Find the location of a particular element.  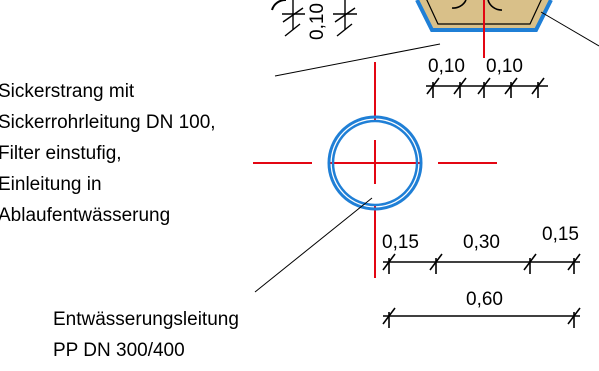

leader-sickerstrang is located at coordinates (357, 60).